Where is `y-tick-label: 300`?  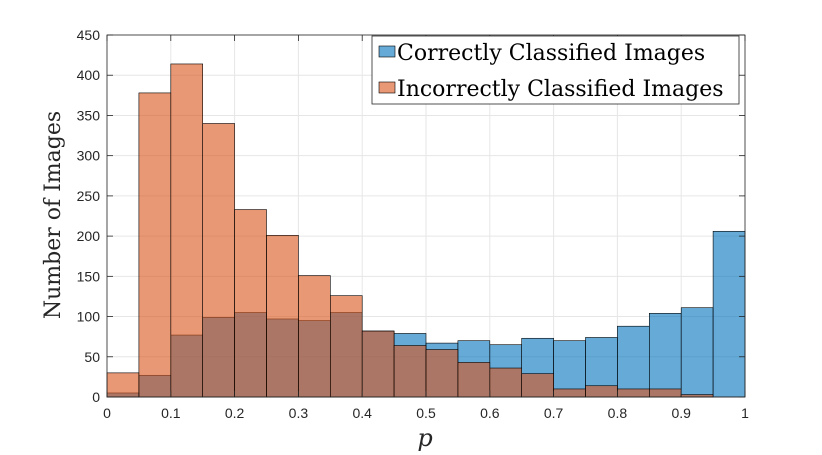 y-tick-label: 300 is located at coordinates (89, 156).